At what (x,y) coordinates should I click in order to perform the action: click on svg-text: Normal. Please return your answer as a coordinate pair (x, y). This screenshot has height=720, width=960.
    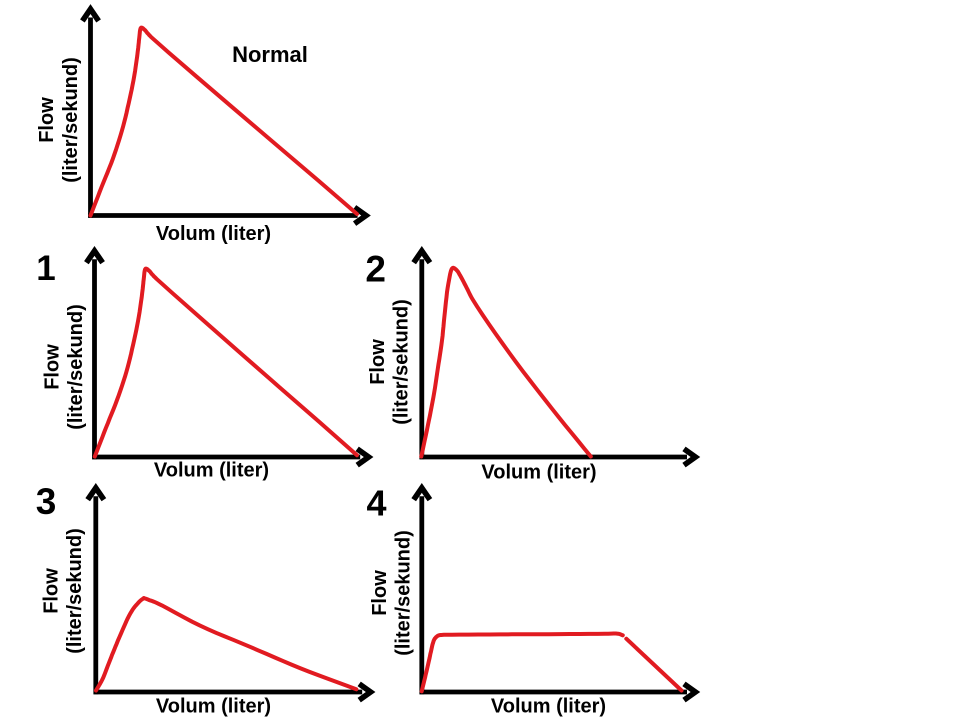
    Looking at the image, I should click on (270, 54).